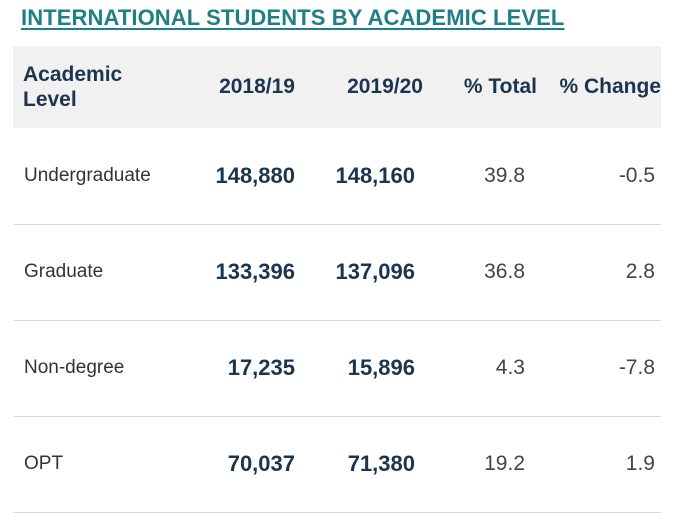  What do you see at coordinates (44, 463) in the screenshot?
I see `row-level: OPT` at bounding box center [44, 463].